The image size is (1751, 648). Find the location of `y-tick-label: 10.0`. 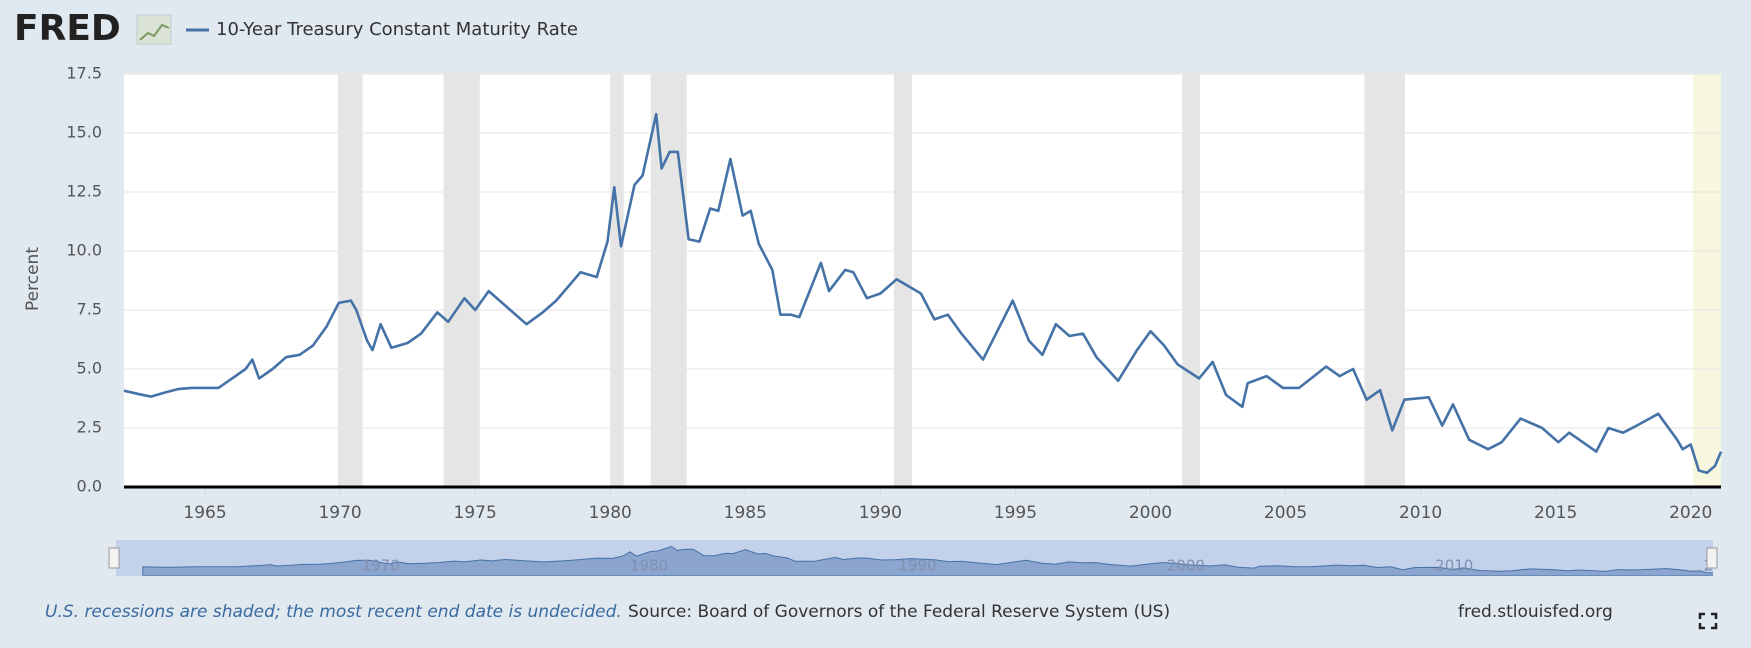

y-tick-label: 10.0 is located at coordinates (84, 250).